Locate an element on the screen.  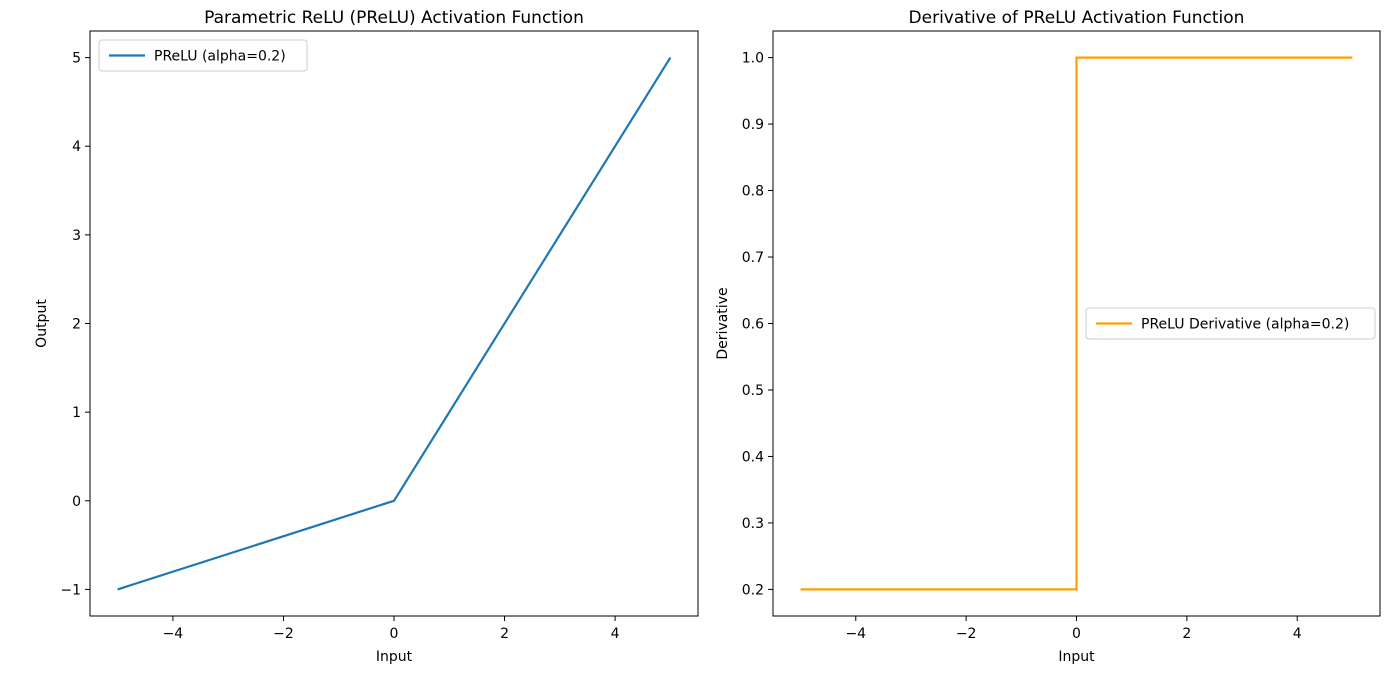
y-tick-label: 0.5 is located at coordinates (753, 391).